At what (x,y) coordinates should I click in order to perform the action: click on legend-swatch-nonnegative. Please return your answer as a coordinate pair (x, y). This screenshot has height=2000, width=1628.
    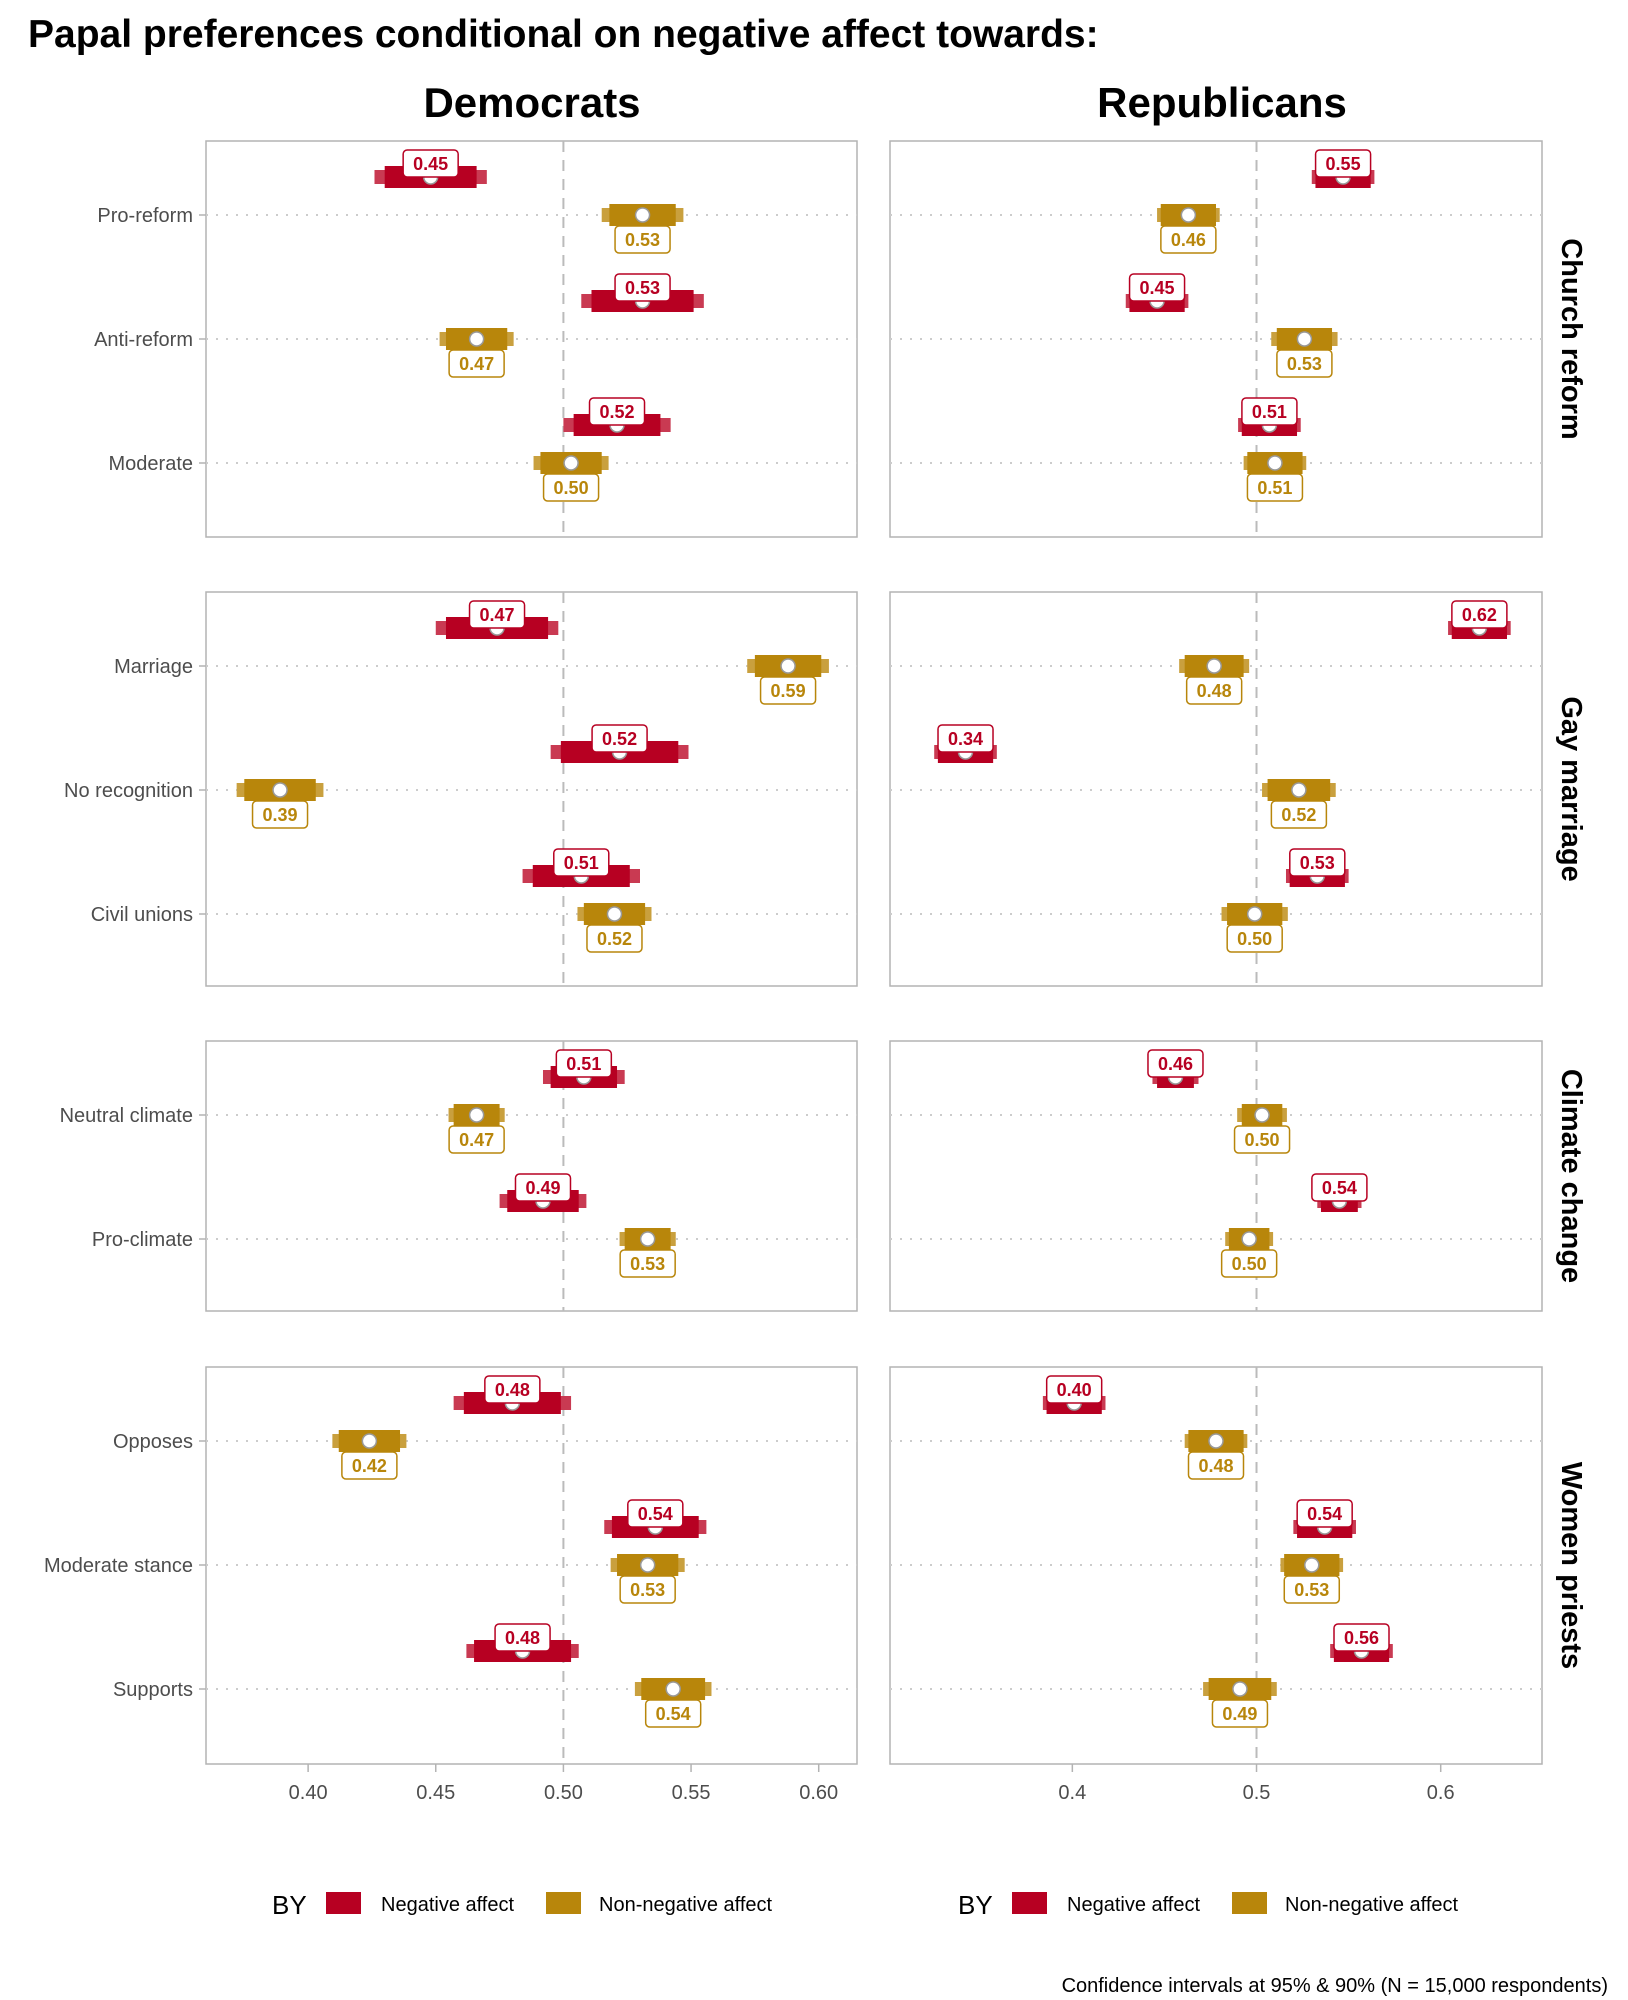
    Looking at the image, I should click on (563, 1903).